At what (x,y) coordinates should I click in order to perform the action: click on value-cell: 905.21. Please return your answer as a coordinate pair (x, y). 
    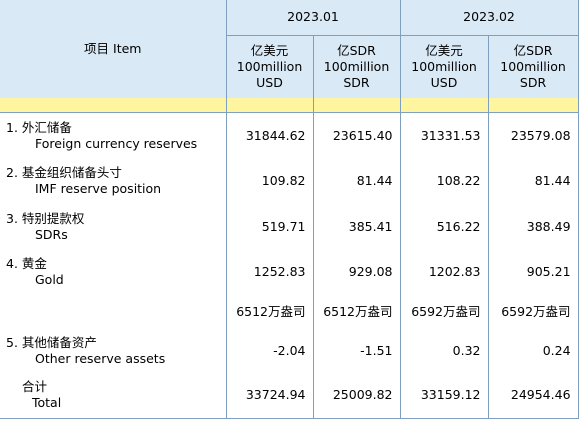
    Looking at the image, I should click on (533, 272).